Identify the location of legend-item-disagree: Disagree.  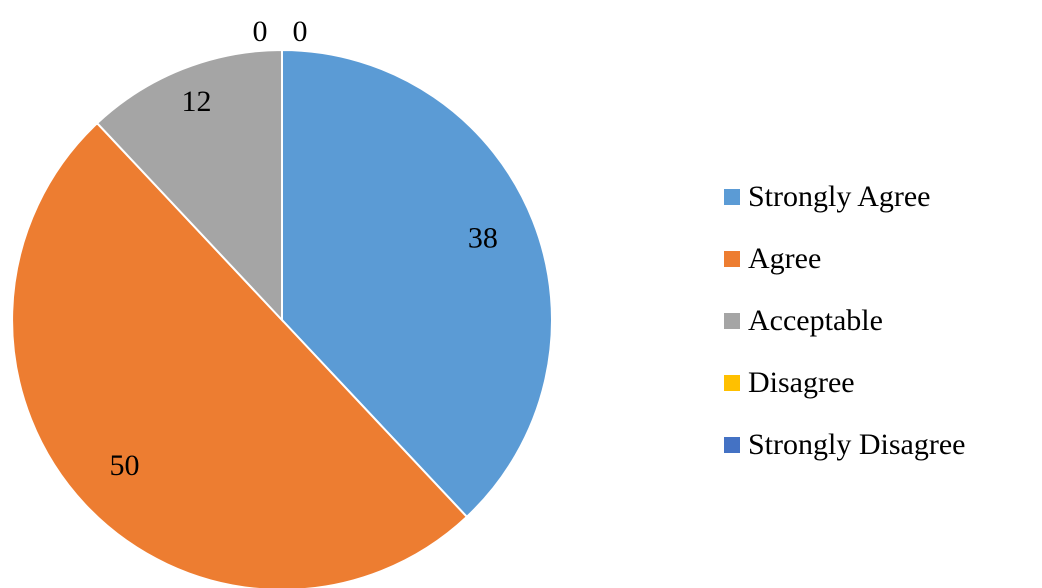
(882, 383).